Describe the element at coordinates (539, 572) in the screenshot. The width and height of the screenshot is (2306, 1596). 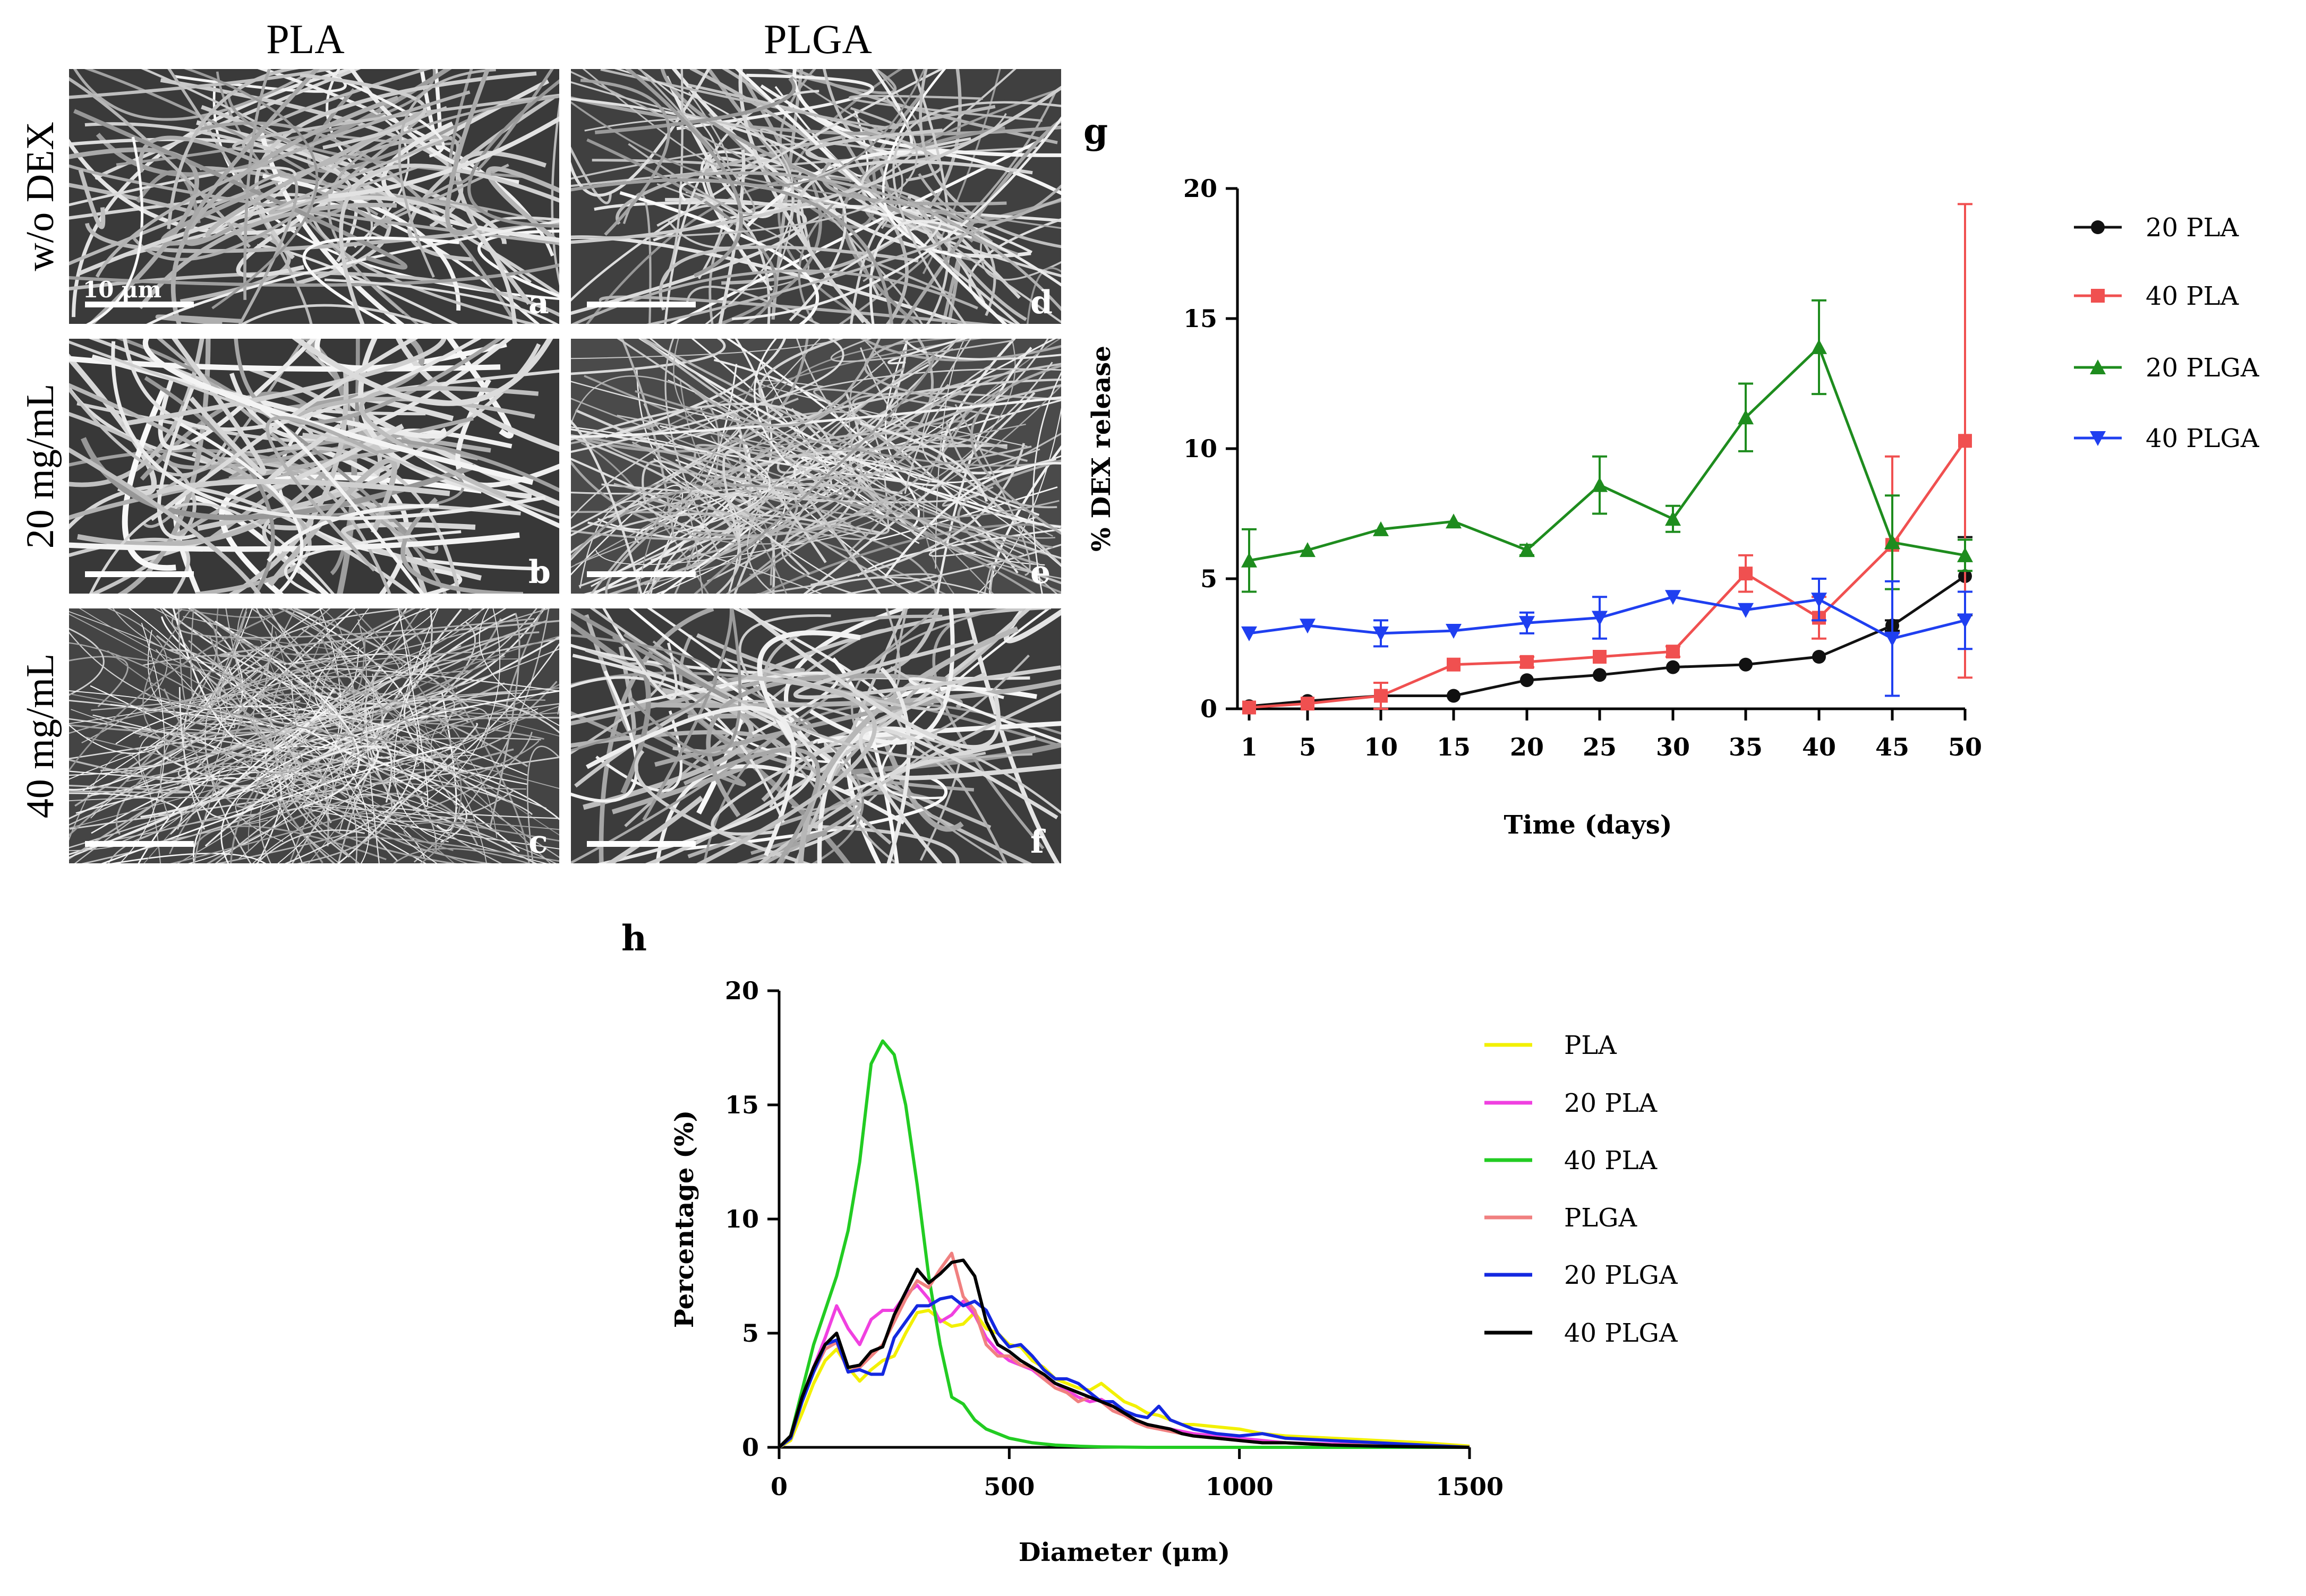
I see `panel-letter-b: b` at that location.